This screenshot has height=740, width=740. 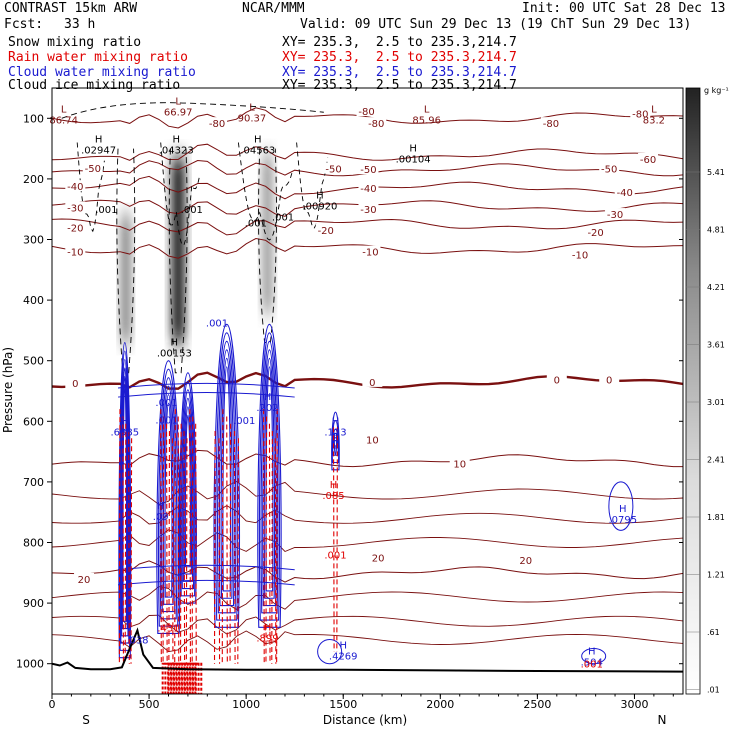 I want to click on temperature-label: -30, so click(x=368, y=210).